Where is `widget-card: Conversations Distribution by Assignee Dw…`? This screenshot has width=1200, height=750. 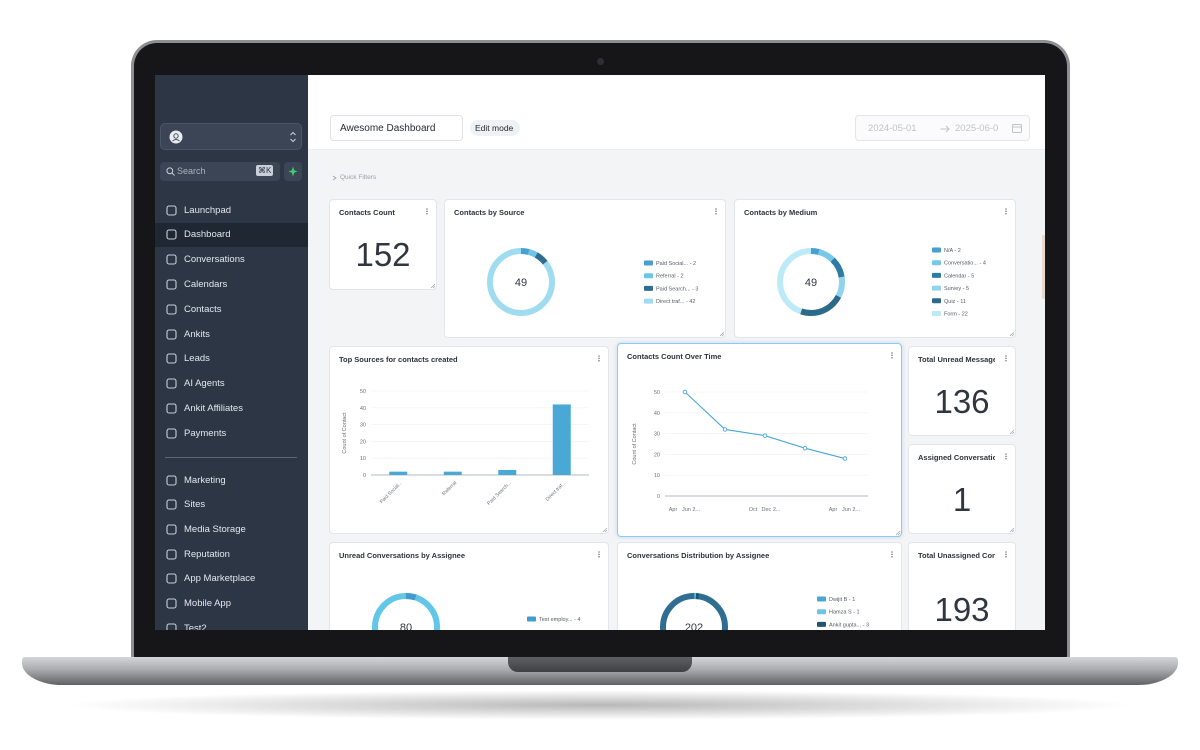 widget-card: Conversations Distribution by Assignee Dw… is located at coordinates (759, 586).